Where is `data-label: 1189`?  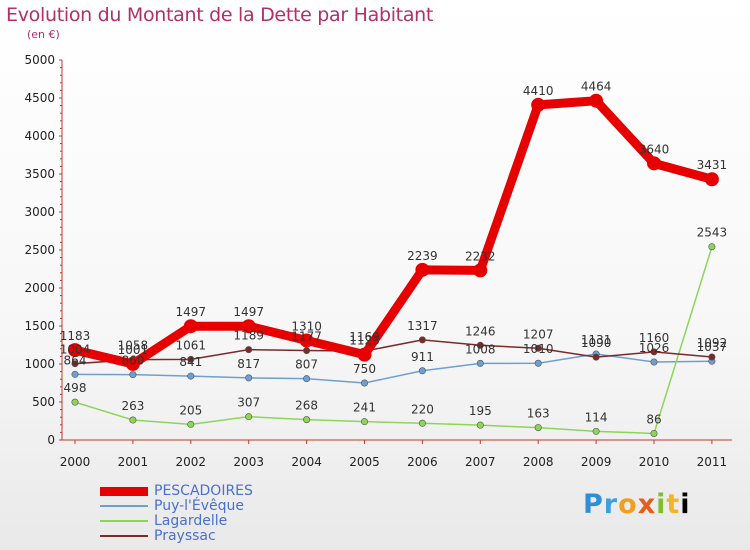 data-label: 1189 is located at coordinates (248, 336).